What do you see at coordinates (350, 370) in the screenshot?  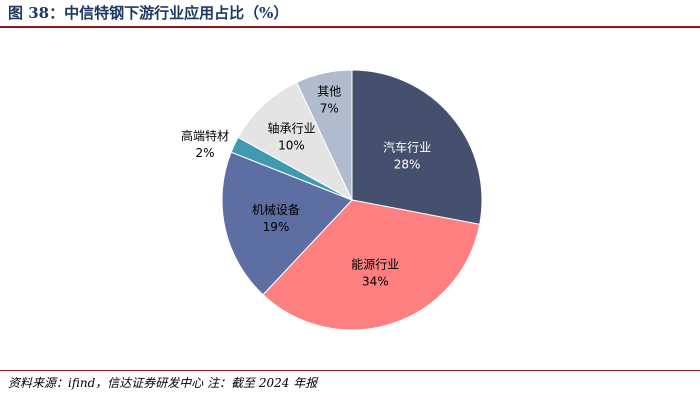 I see `footer-rule` at bounding box center [350, 370].